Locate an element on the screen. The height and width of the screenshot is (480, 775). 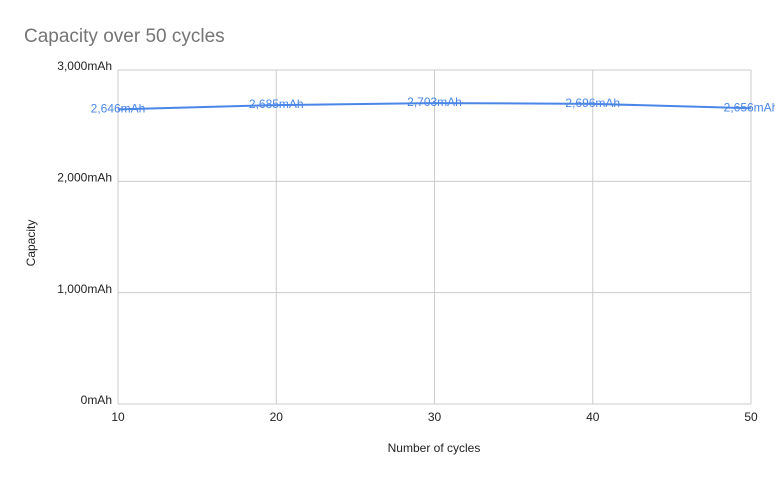
data-label: 2,703mAh is located at coordinates (434, 102).